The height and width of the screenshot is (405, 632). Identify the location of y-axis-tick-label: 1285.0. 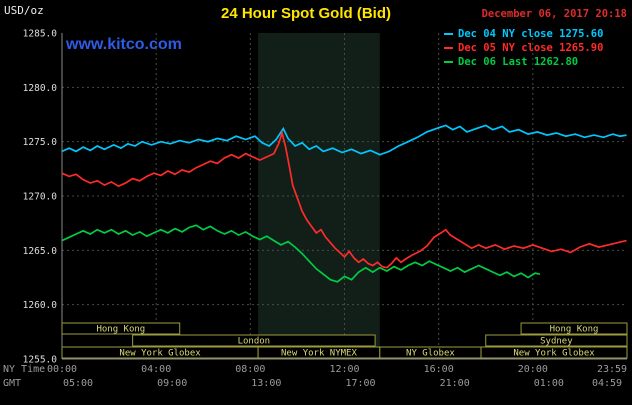
(40, 34).